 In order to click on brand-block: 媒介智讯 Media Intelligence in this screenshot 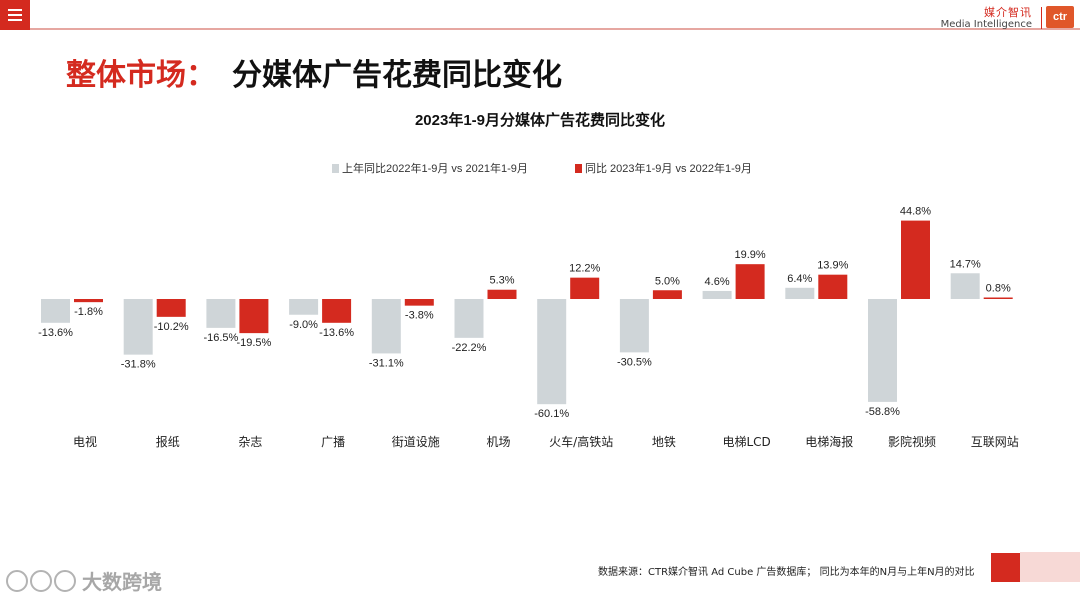, I will do `click(986, 19)`.